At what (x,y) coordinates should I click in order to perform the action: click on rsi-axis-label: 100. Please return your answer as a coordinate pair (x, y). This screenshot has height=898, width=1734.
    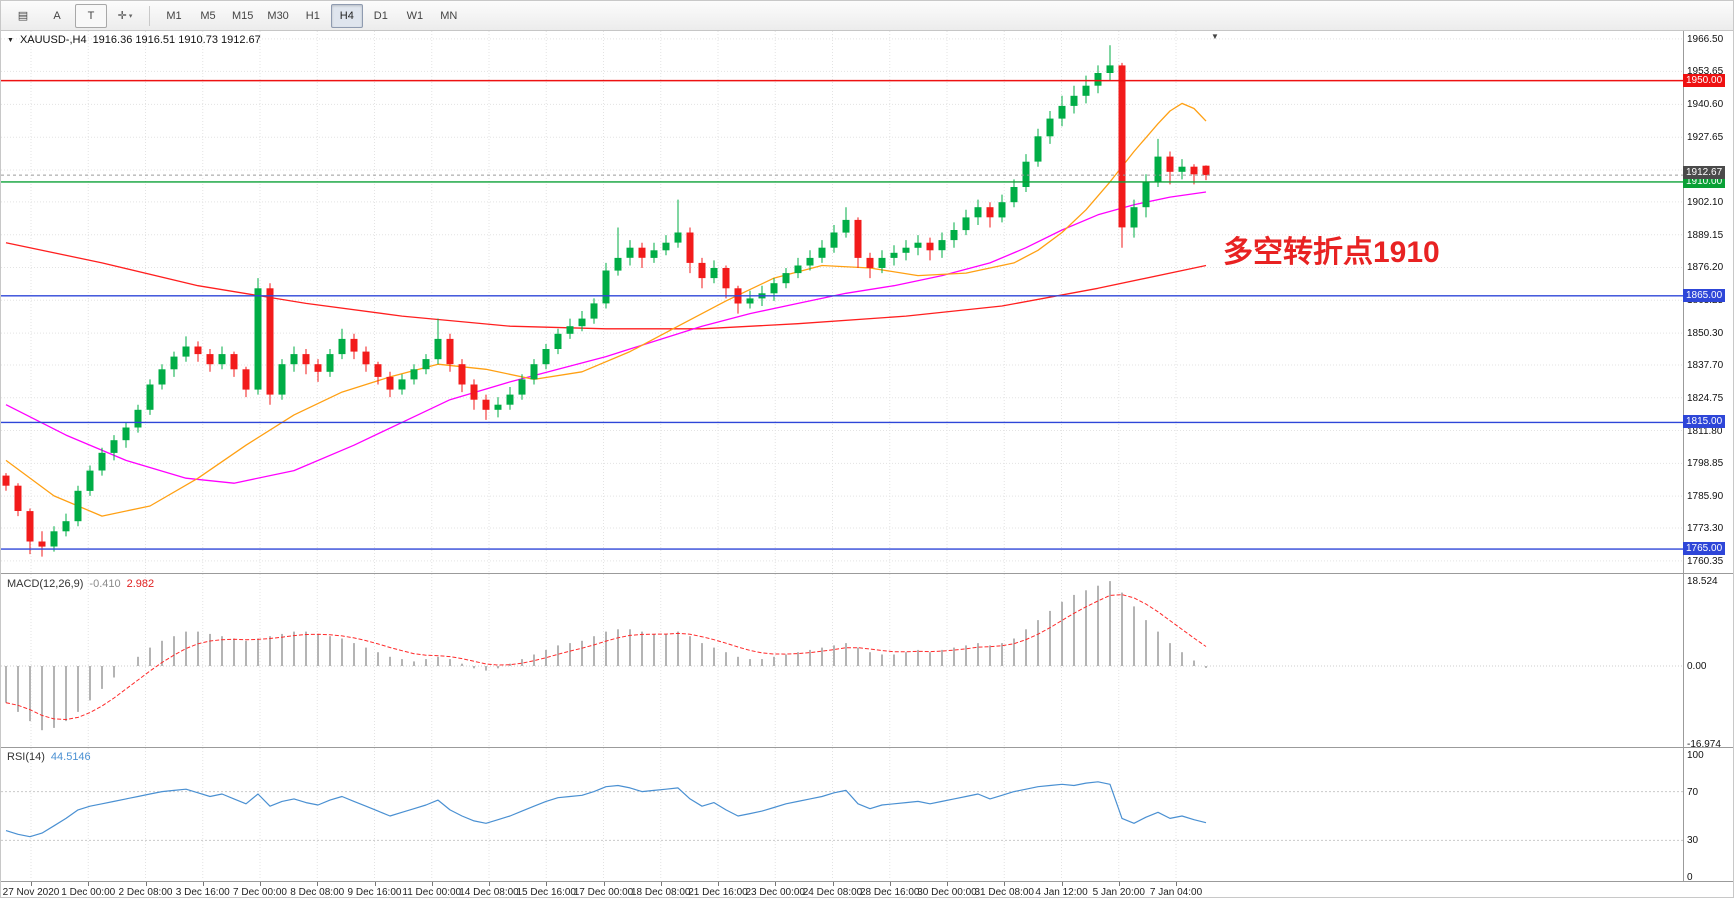
    Looking at the image, I should click on (1695, 755).